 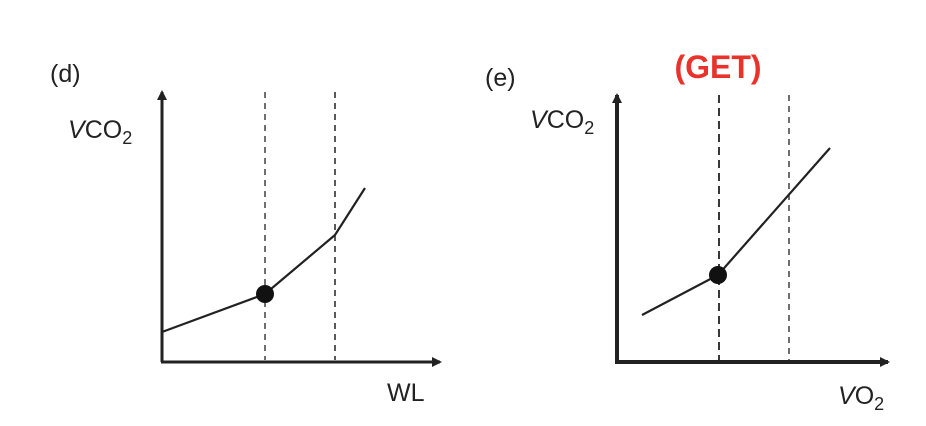 I want to click on x-axis-label: VO2, so click(x=861, y=398).